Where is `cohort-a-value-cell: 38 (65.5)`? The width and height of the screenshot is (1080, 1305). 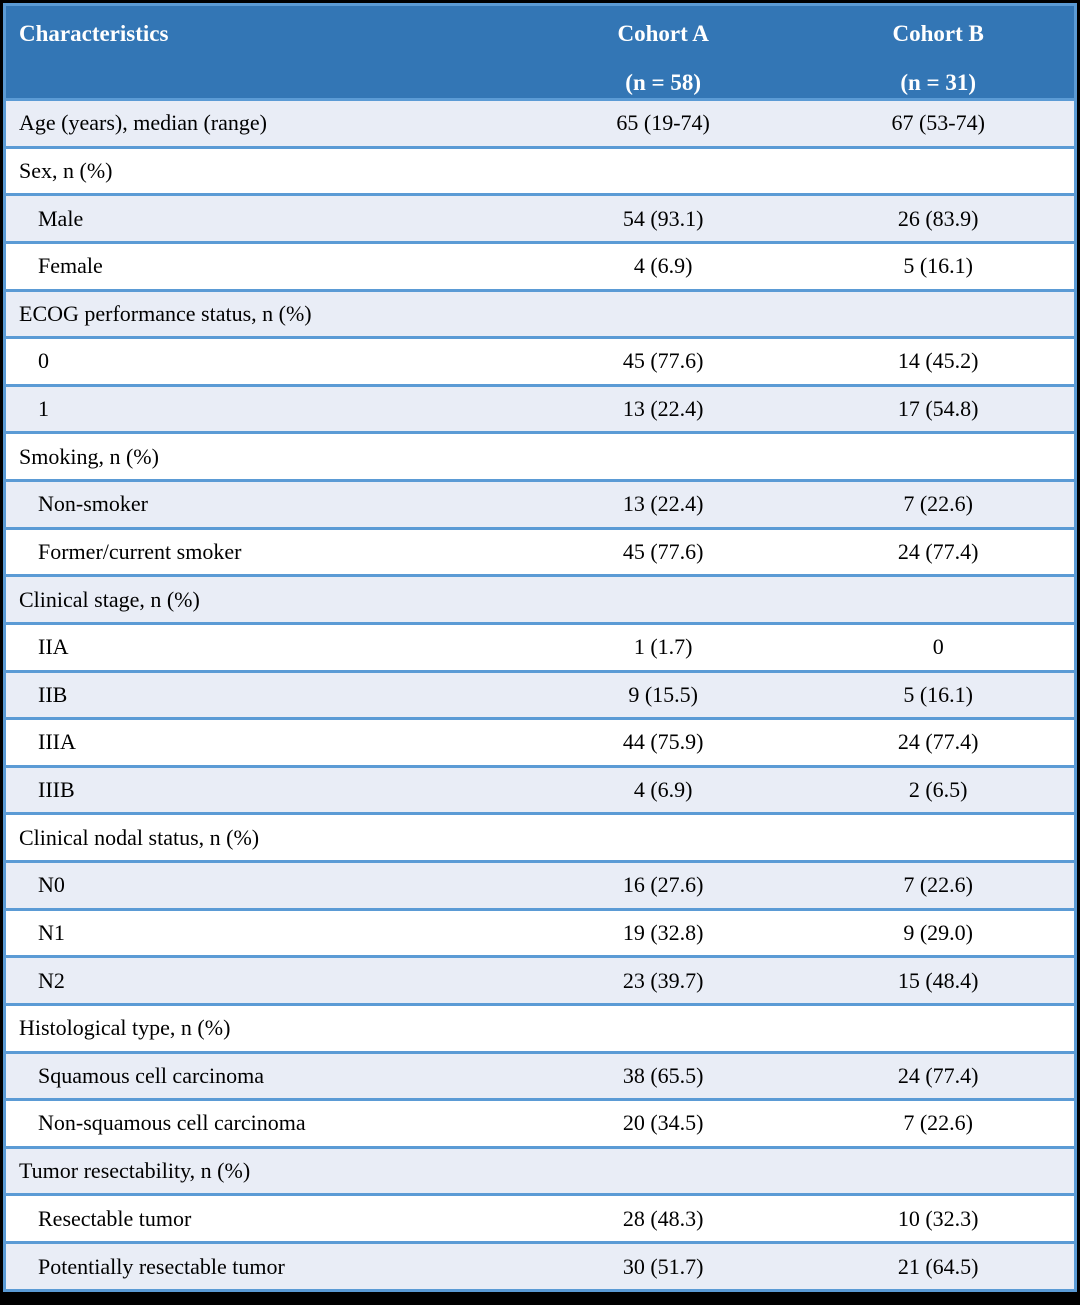
cohort-a-value-cell: 38 (65.5) is located at coordinates (663, 1076).